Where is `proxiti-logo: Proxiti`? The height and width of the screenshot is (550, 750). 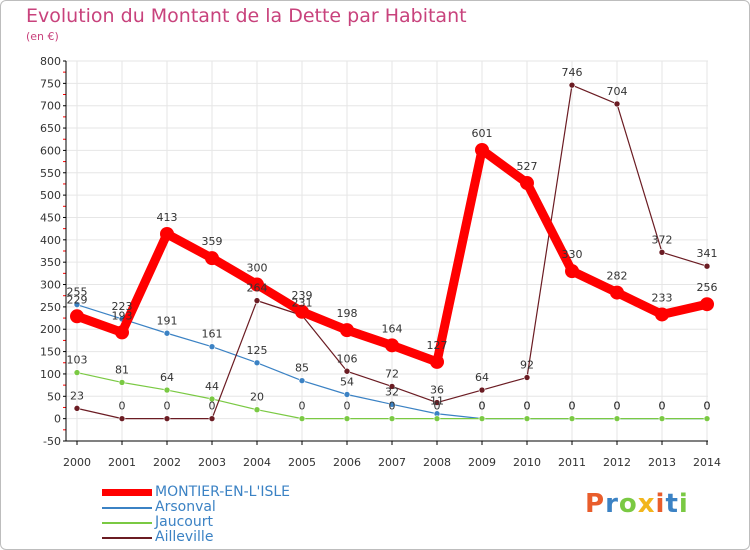
proxiti-logo: Proxiti is located at coordinates (637, 504).